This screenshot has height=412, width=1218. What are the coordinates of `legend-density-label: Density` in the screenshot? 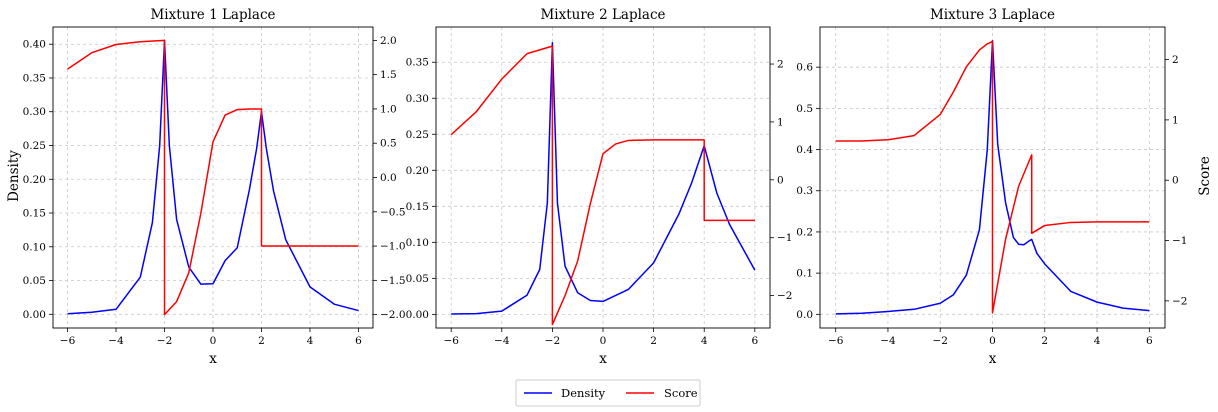 It's located at (583, 393).